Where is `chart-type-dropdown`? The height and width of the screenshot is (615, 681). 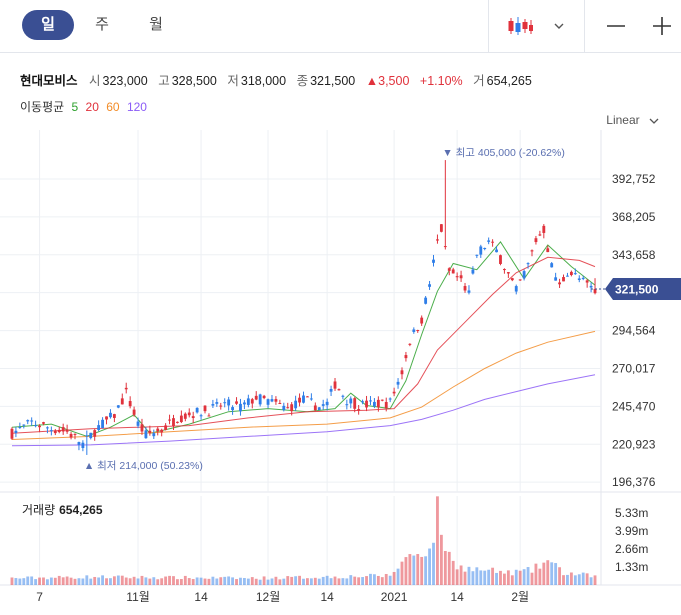 chart-type-dropdown is located at coordinates (559, 26).